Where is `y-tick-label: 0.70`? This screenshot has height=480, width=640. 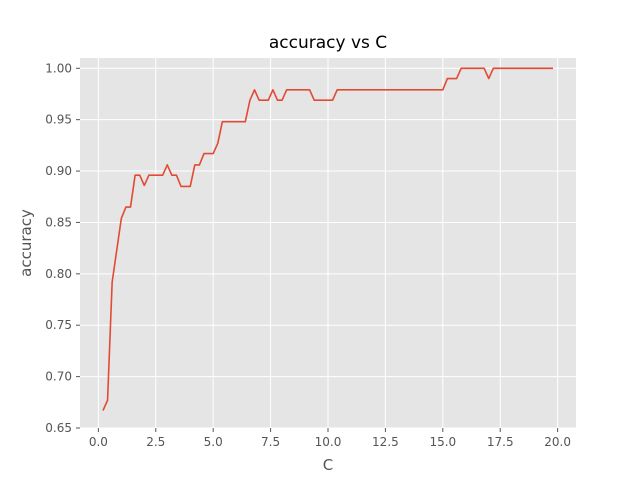
y-tick-label: 0.70 is located at coordinates (58, 377).